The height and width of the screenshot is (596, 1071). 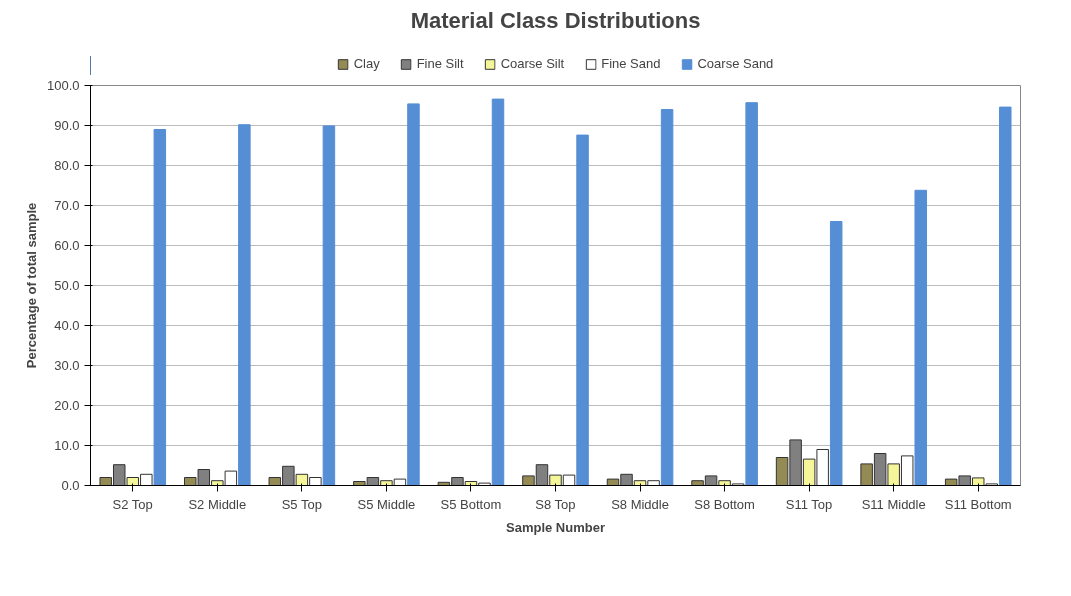 What do you see at coordinates (640, 504) in the screenshot?
I see `x-tick-label: S8 Middle` at bounding box center [640, 504].